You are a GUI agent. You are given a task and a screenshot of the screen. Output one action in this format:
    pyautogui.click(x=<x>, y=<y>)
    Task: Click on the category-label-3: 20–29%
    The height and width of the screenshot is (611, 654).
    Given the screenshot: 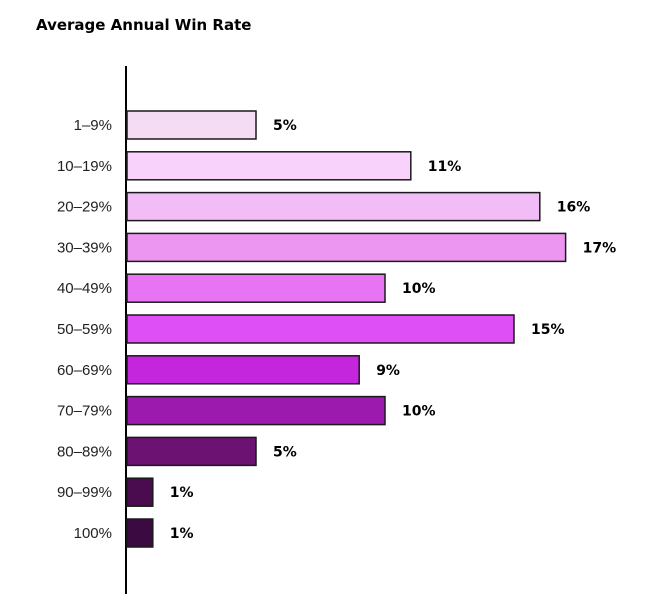 What is the action you would take?
    pyautogui.click(x=84, y=207)
    